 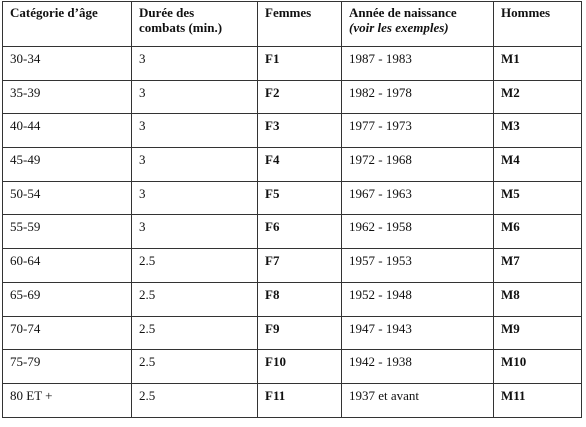 I want to click on cell-birth-years: 1952 - 1948, so click(x=417, y=299).